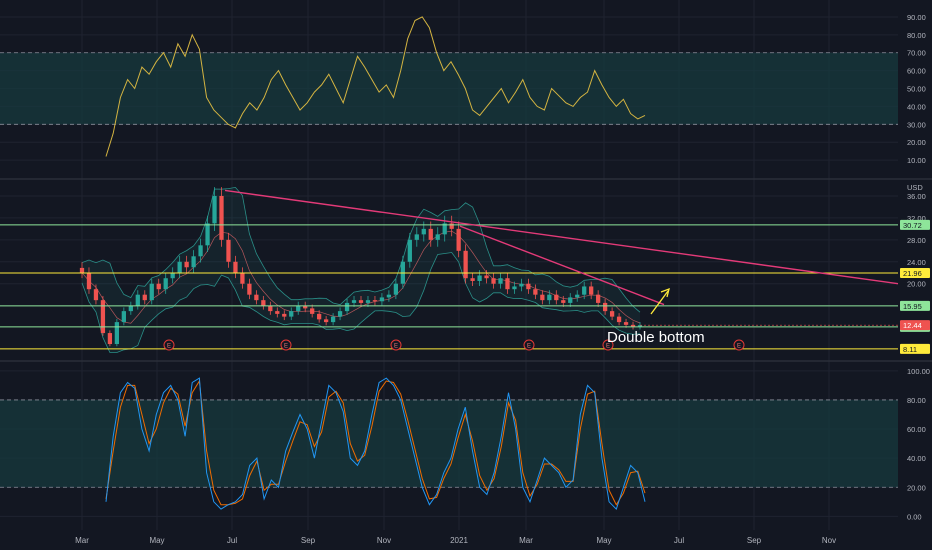  I want to click on stochastic-axis: 100.00 80.00 60.00 40.00 20.00 0.00, so click(918, 444).